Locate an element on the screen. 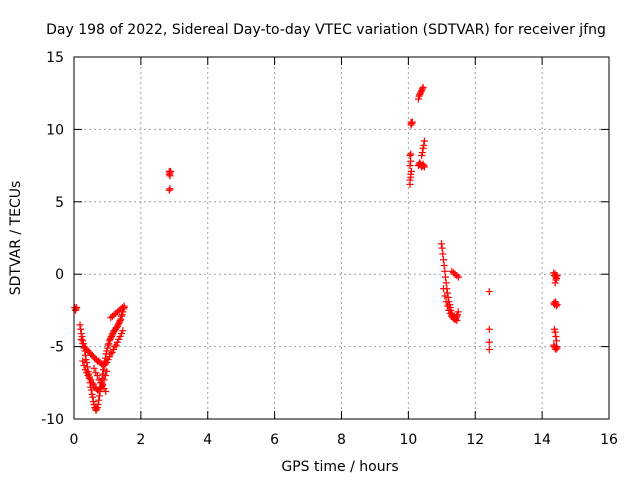 Image resolution: width=640 pixels, height=480 pixels. y-tick-label: 0 is located at coordinates (59, 275).